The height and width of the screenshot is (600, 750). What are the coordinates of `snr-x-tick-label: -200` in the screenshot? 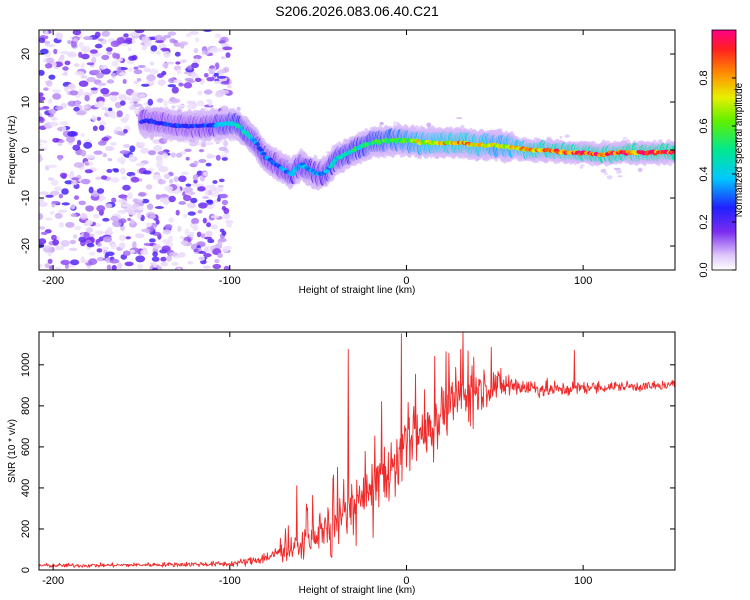 It's located at (53, 581).